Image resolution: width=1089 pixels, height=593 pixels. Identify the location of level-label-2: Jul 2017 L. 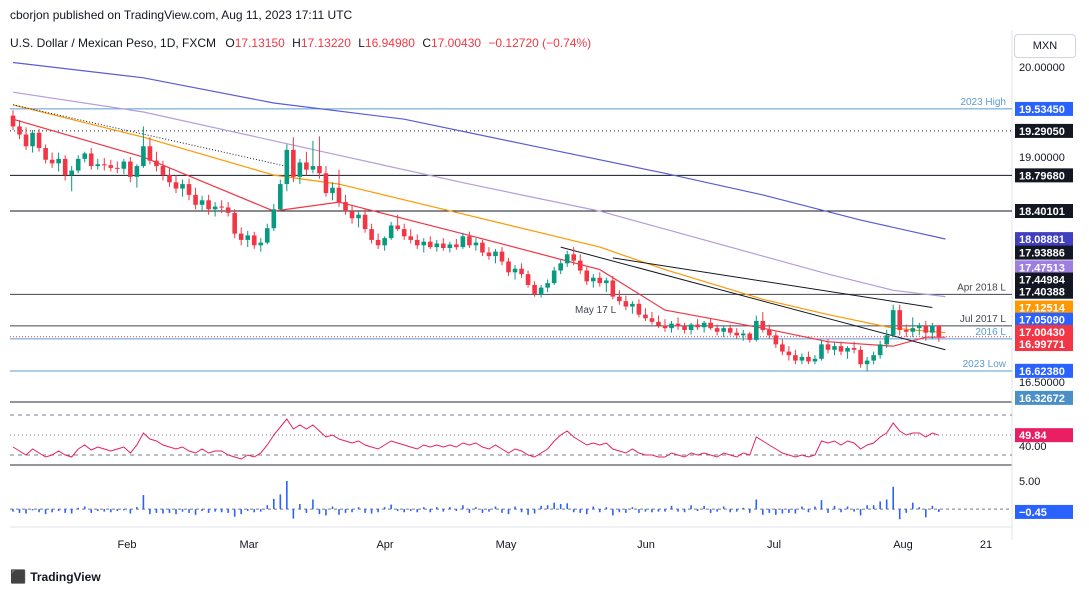
(983, 319).